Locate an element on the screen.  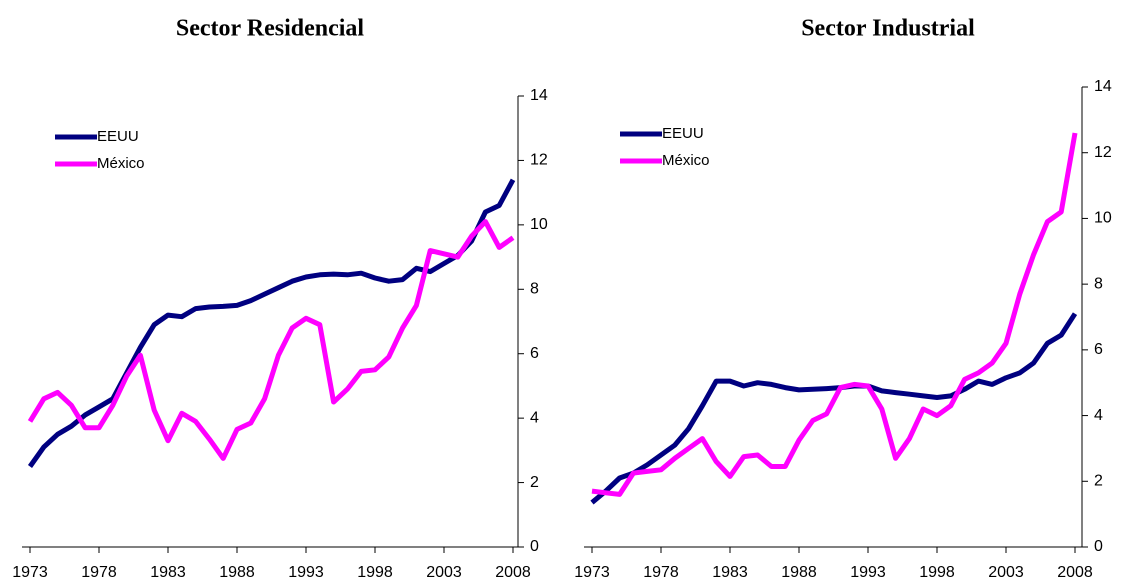
data-line is located at coordinates (834, 408).